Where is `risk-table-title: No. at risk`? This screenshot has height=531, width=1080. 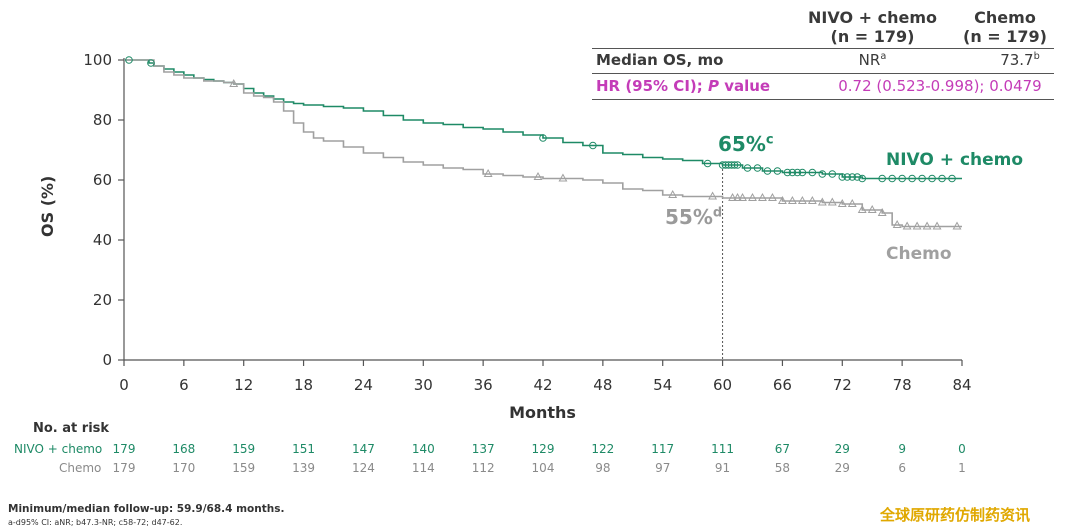
risk-table-title: No. at risk is located at coordinates (71, 428).